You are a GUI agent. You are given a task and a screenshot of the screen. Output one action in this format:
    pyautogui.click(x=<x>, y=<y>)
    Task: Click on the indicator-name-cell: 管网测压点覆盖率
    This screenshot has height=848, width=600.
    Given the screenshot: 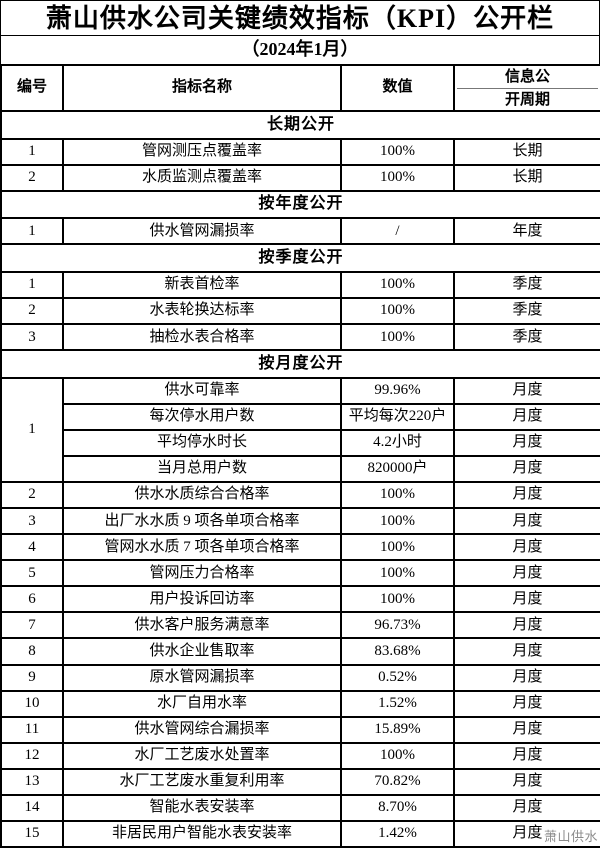 What is the action you would take?
    pyautogui.click(x=202, y=151)
    